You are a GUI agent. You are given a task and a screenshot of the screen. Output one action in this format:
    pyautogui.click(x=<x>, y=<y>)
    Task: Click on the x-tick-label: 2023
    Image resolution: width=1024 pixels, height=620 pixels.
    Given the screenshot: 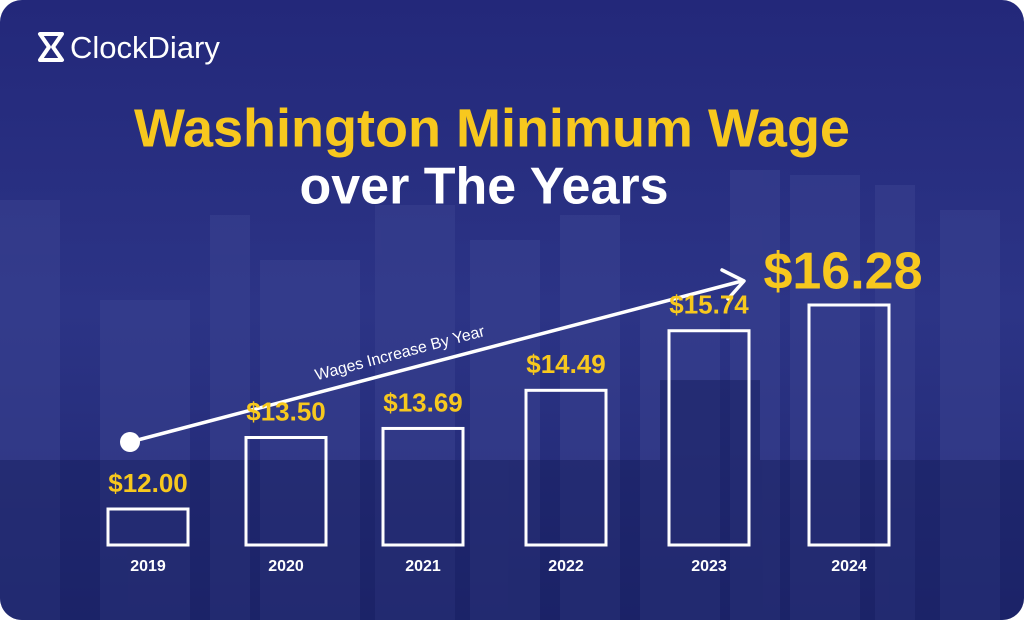 What is the action you would take?
    pyautogui.click(x=709, y=566)
    